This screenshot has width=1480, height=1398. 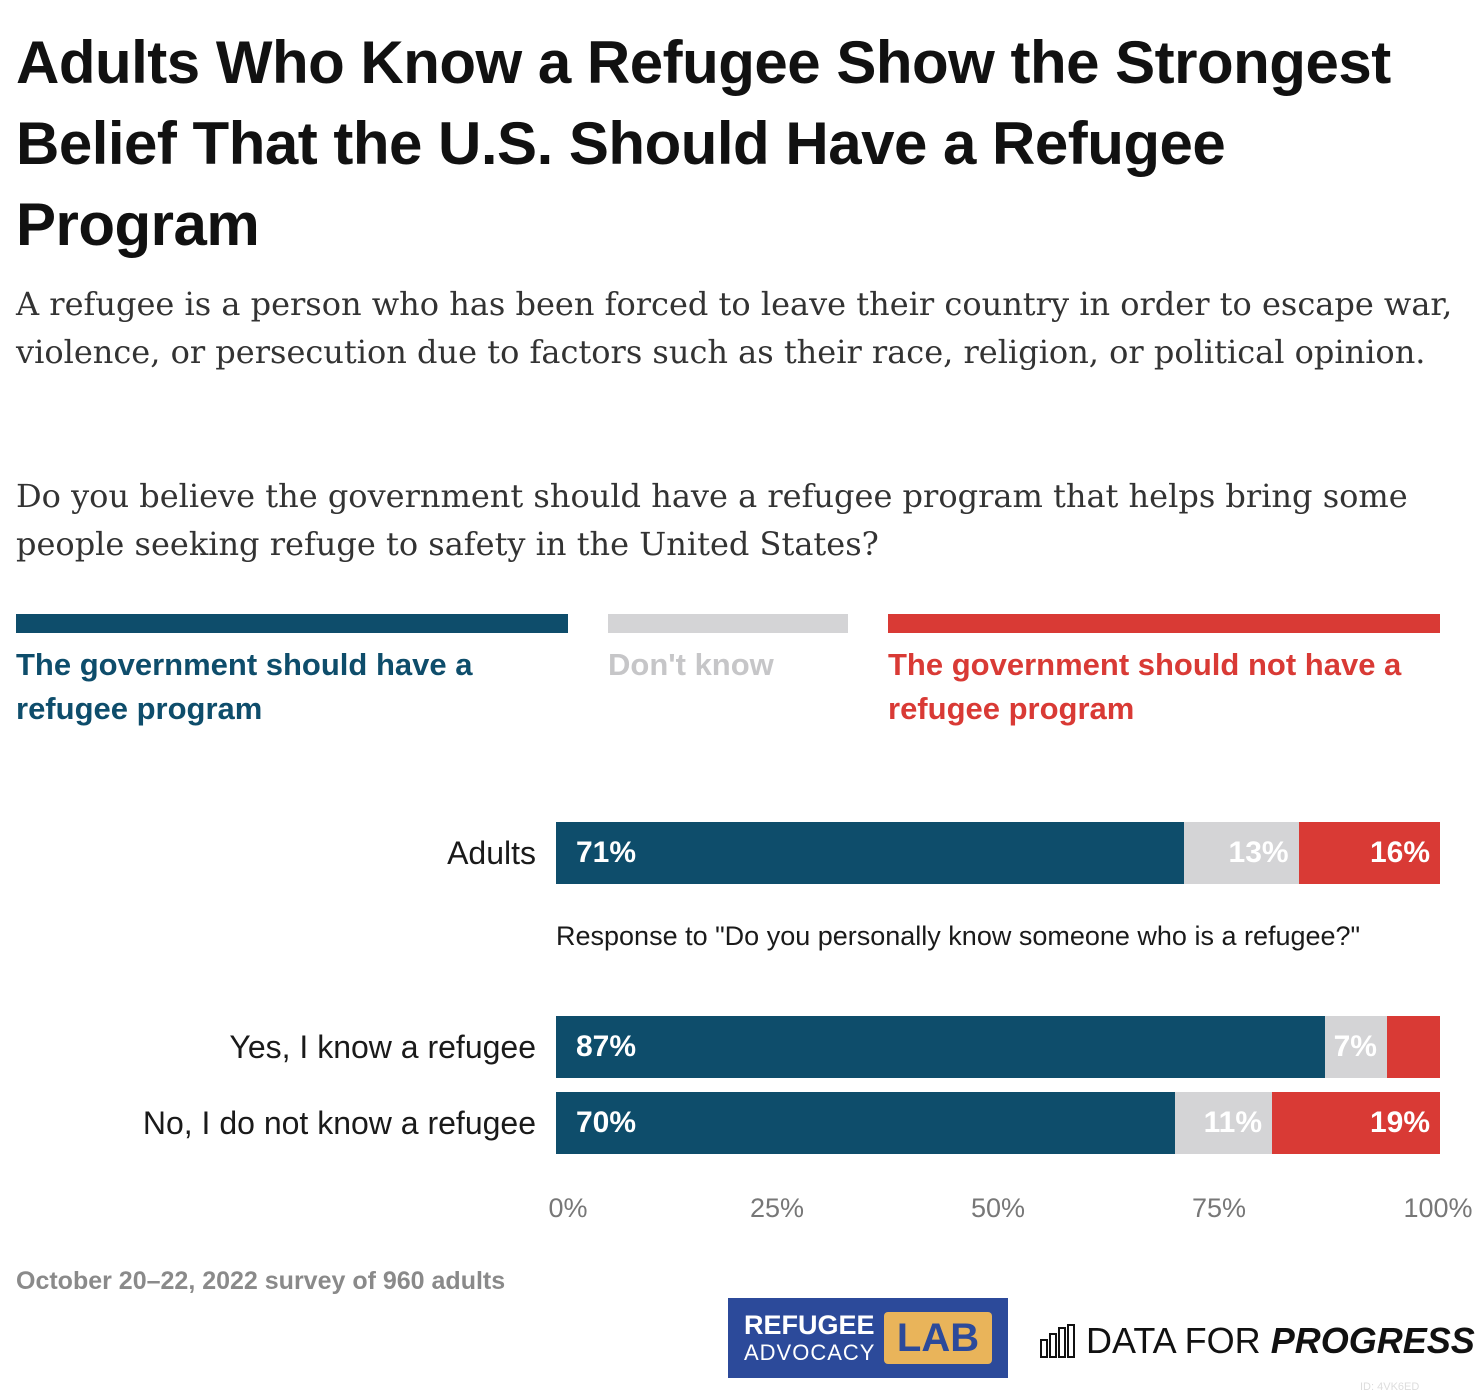 I want to click on x-tick-label: 75%, so click(x=1219, y=1208).